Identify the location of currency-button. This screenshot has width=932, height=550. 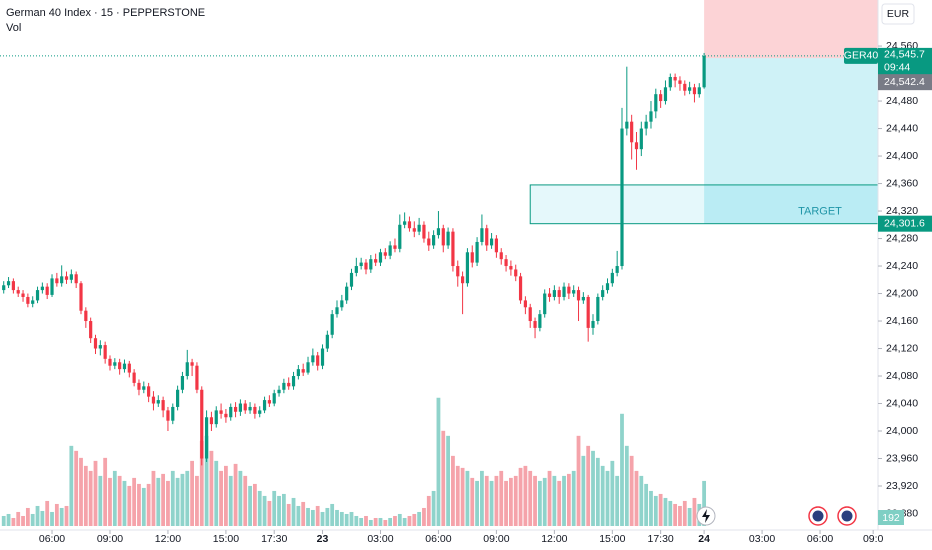
(898, 14).